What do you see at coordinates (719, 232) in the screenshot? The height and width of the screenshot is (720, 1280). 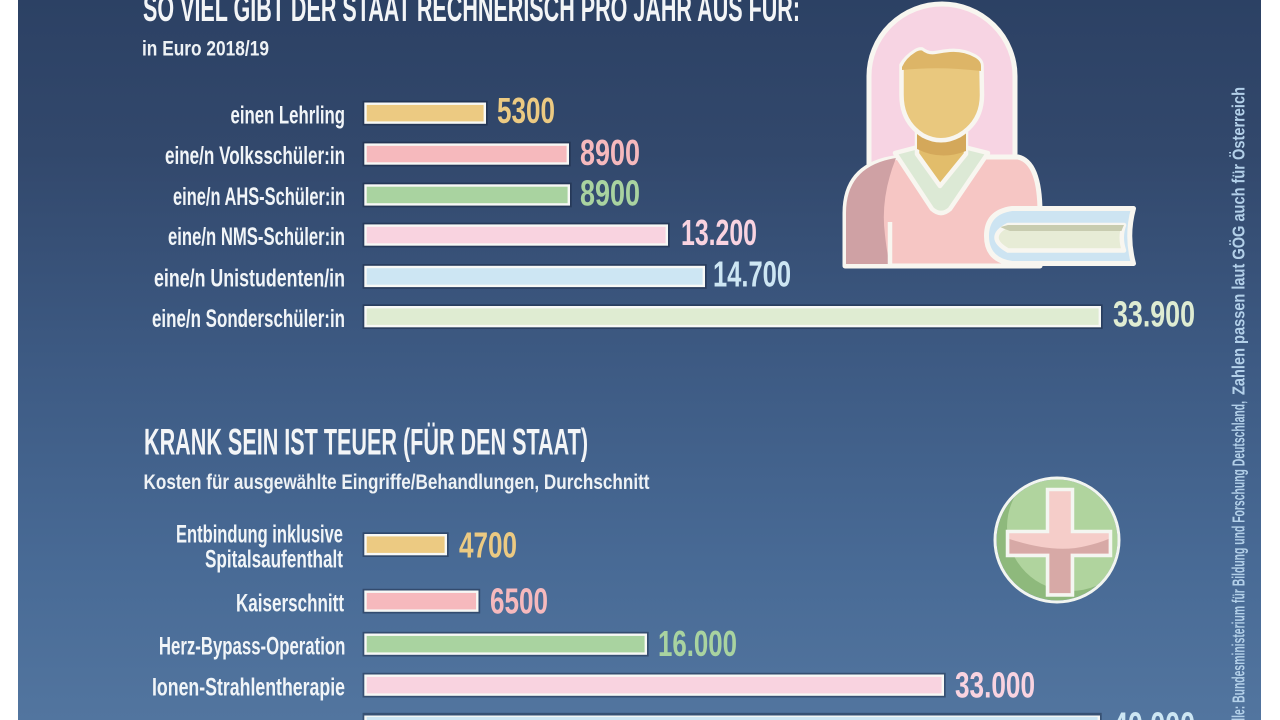 I see `svg-text: 13.200` at bounding box center [719, 232].